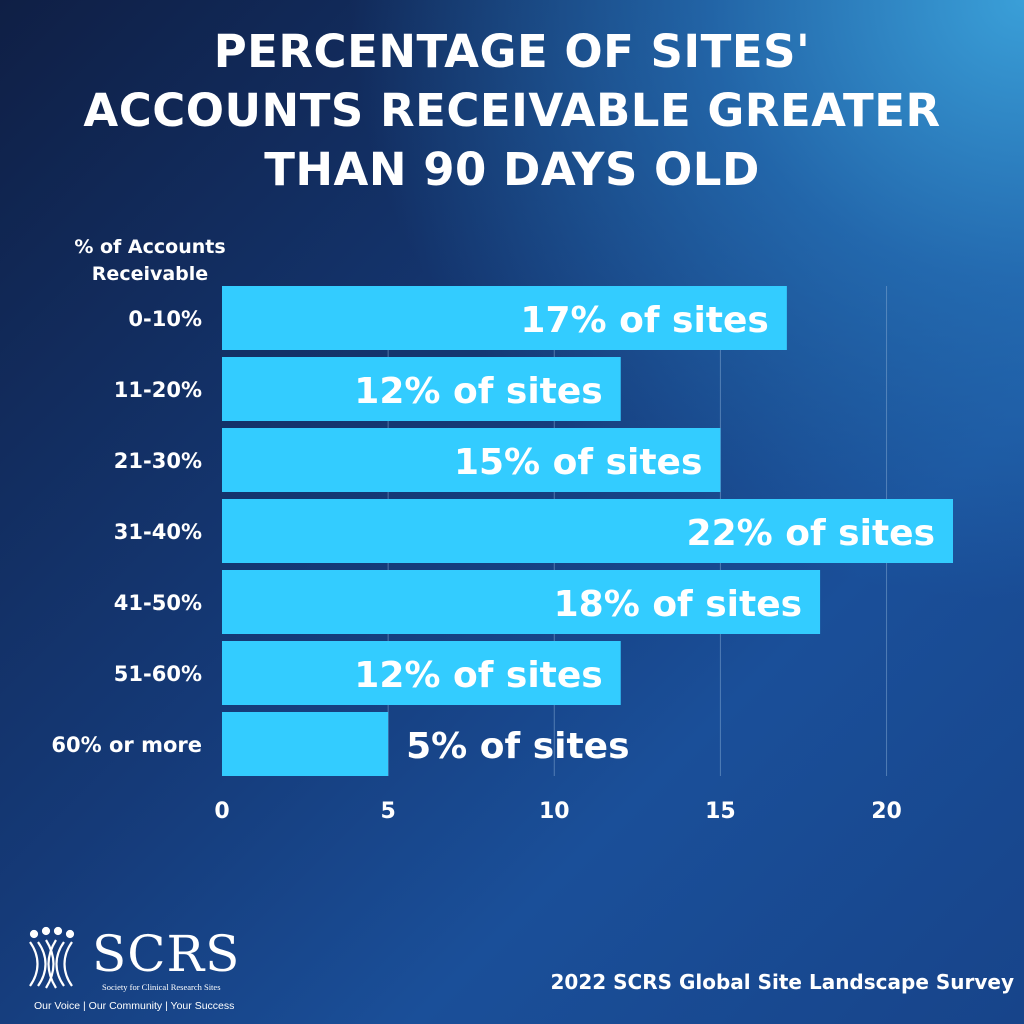 The image size is (1024, 1024). What do you see at coordinates (512, 169) in the screenshot?
I see `title-line-3: THAN 90 DAYS OLD` at bounding box center [512, 169].